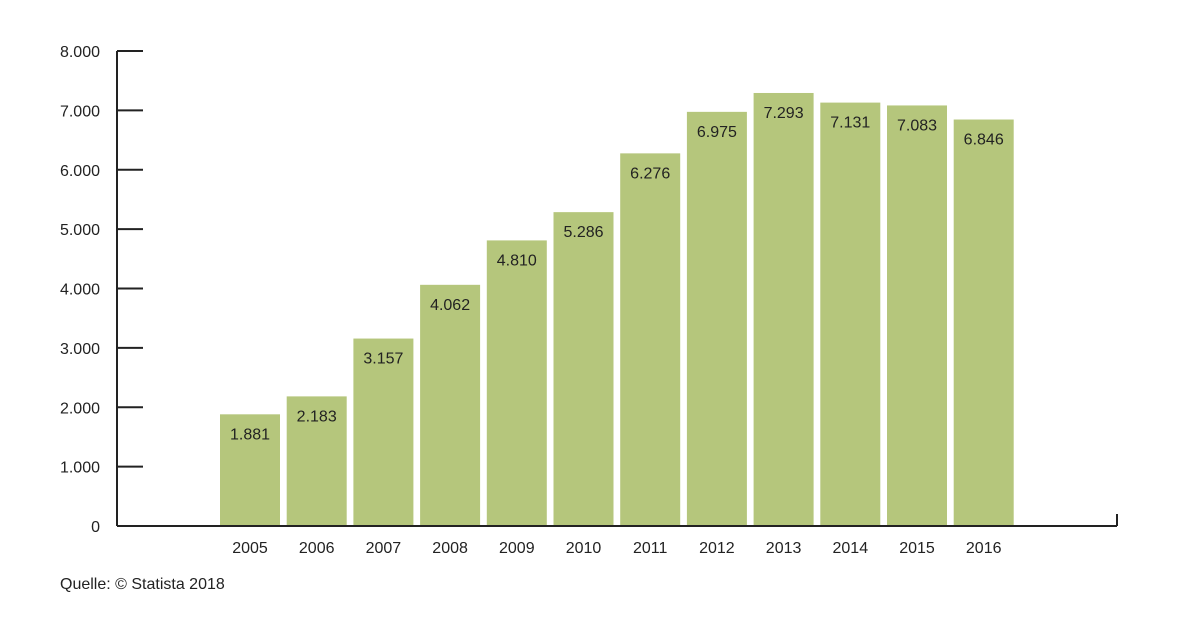 The height and width of the screenshot is (623, 1200). What do you see at coordinates (984, 548) in the screenshot?
I see `x-tick-label: 2016` at bounding box center [984, 548].